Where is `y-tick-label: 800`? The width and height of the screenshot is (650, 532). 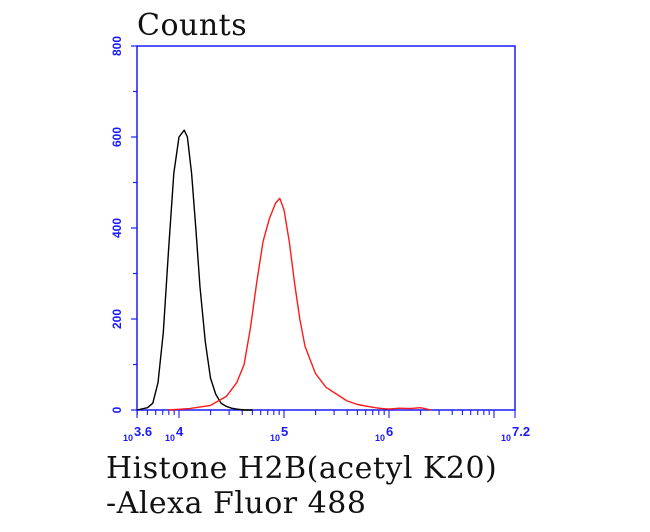 y-tick-label: 800 is located at coordinates (117, 46).